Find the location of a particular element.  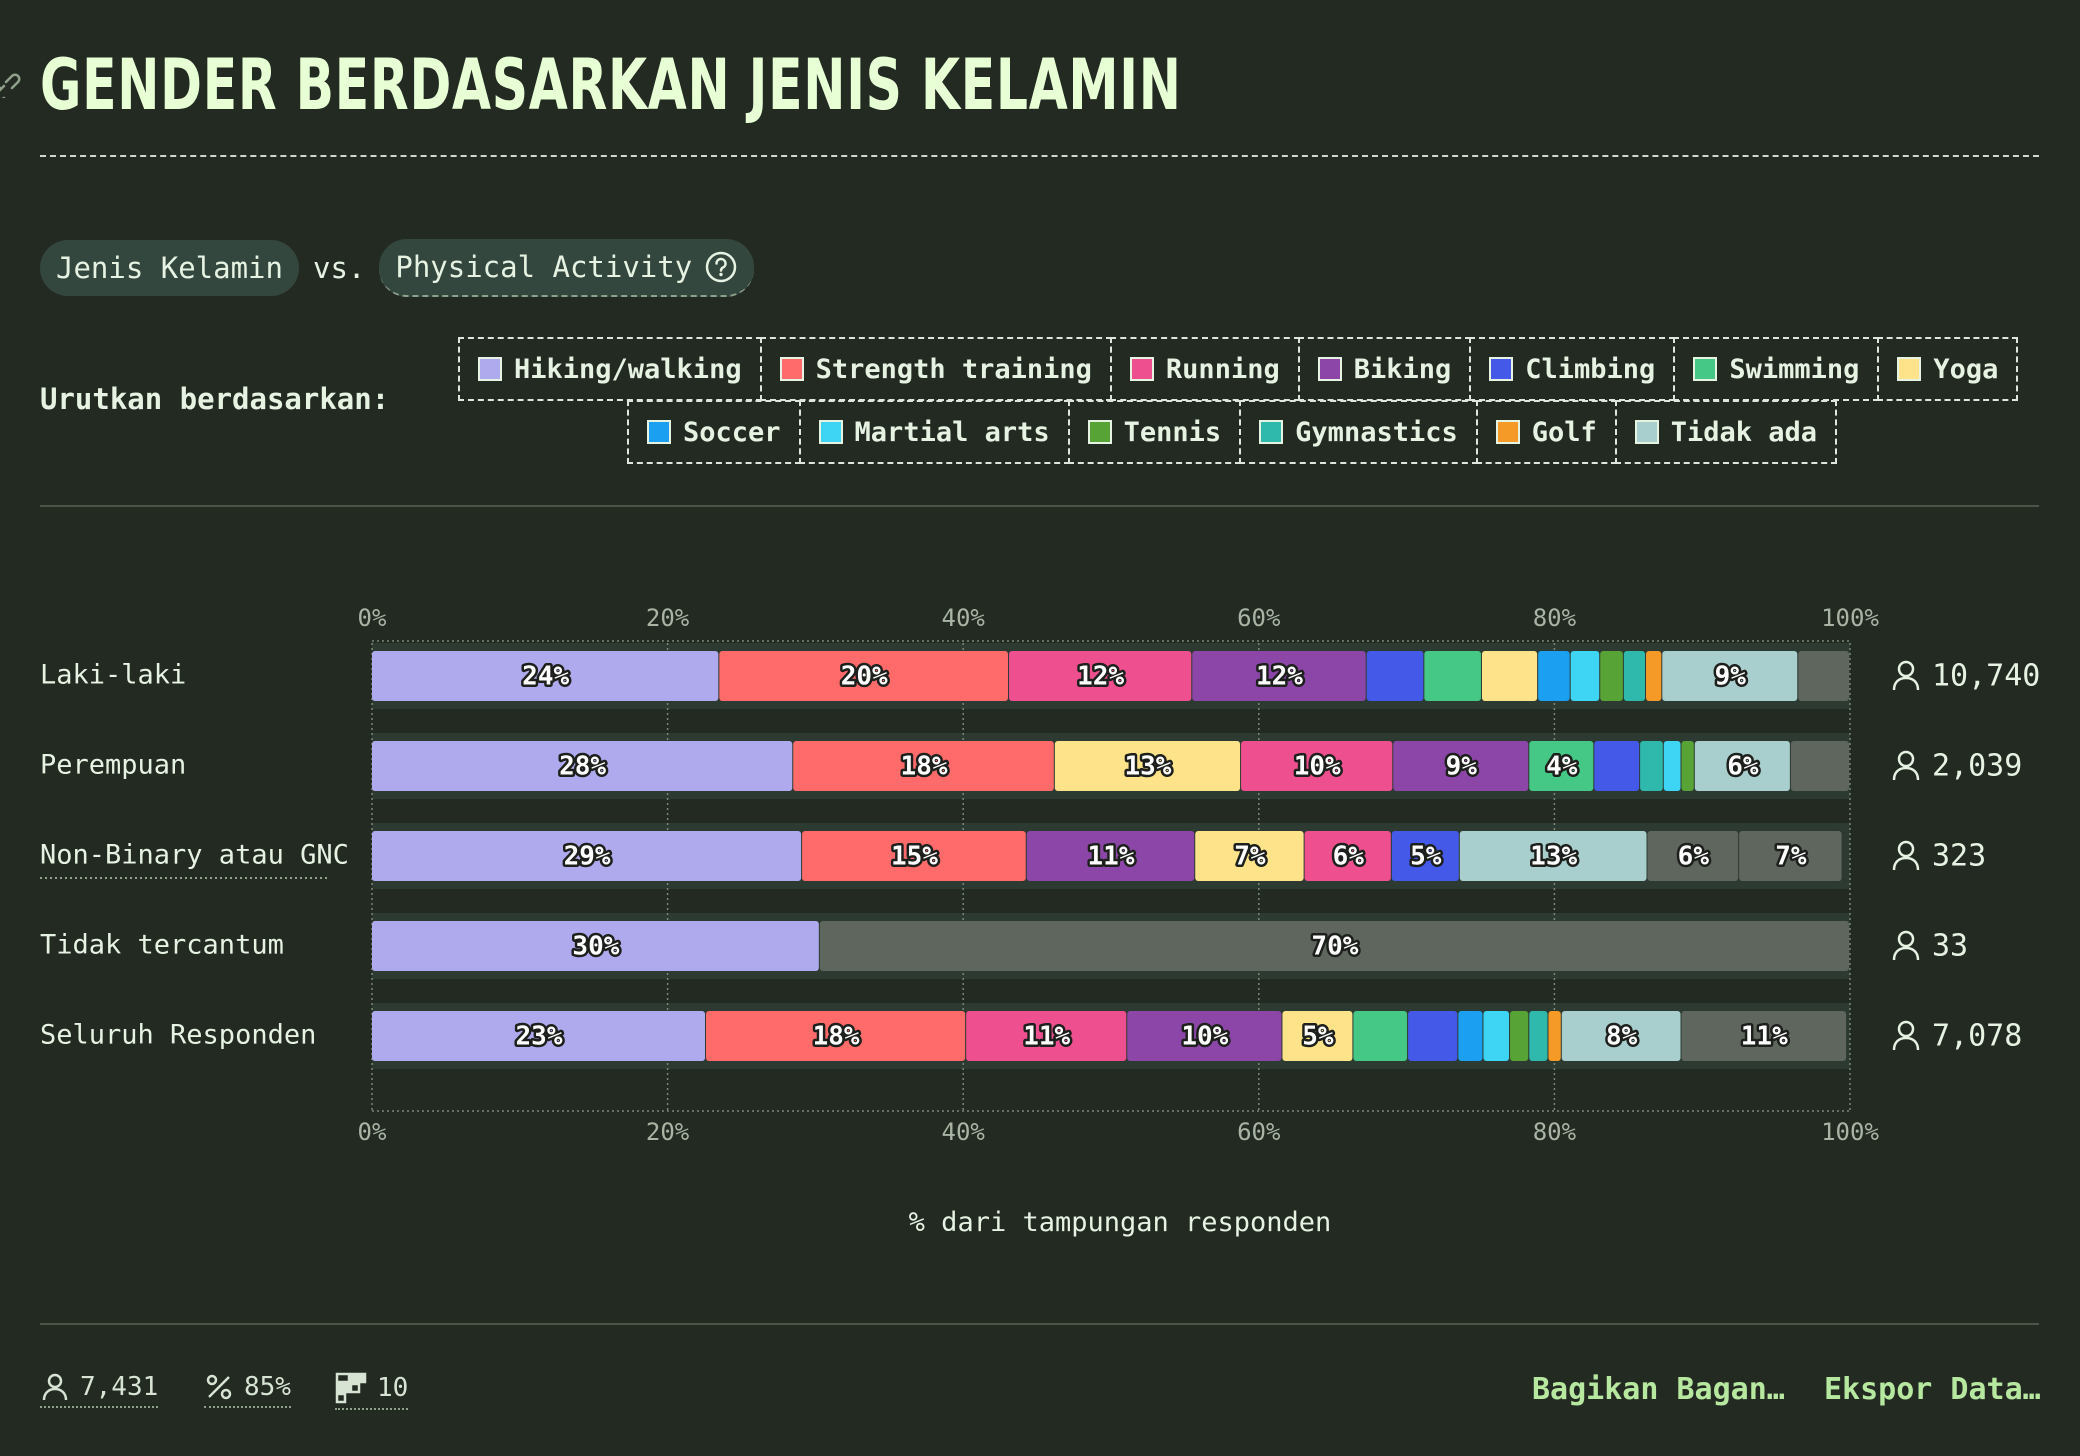

x-tick-label-top: 0% is located at coordinates (372, 618).